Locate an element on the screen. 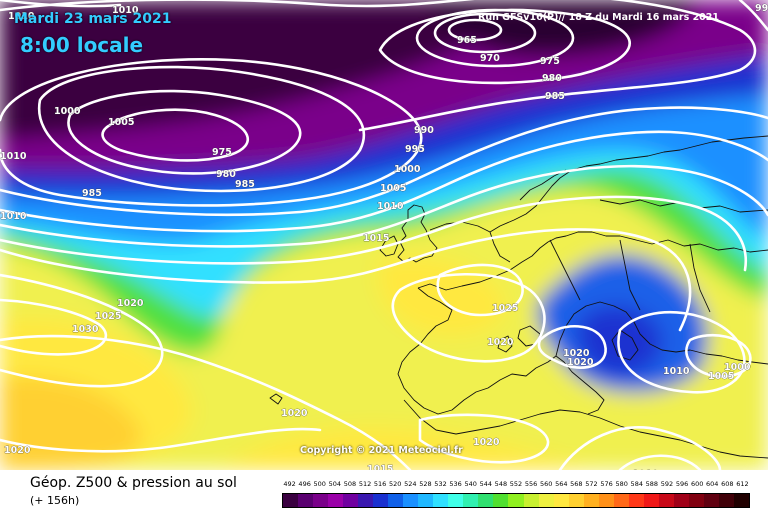  legend-tick-label: 608 is located at coordinates (727, 484).